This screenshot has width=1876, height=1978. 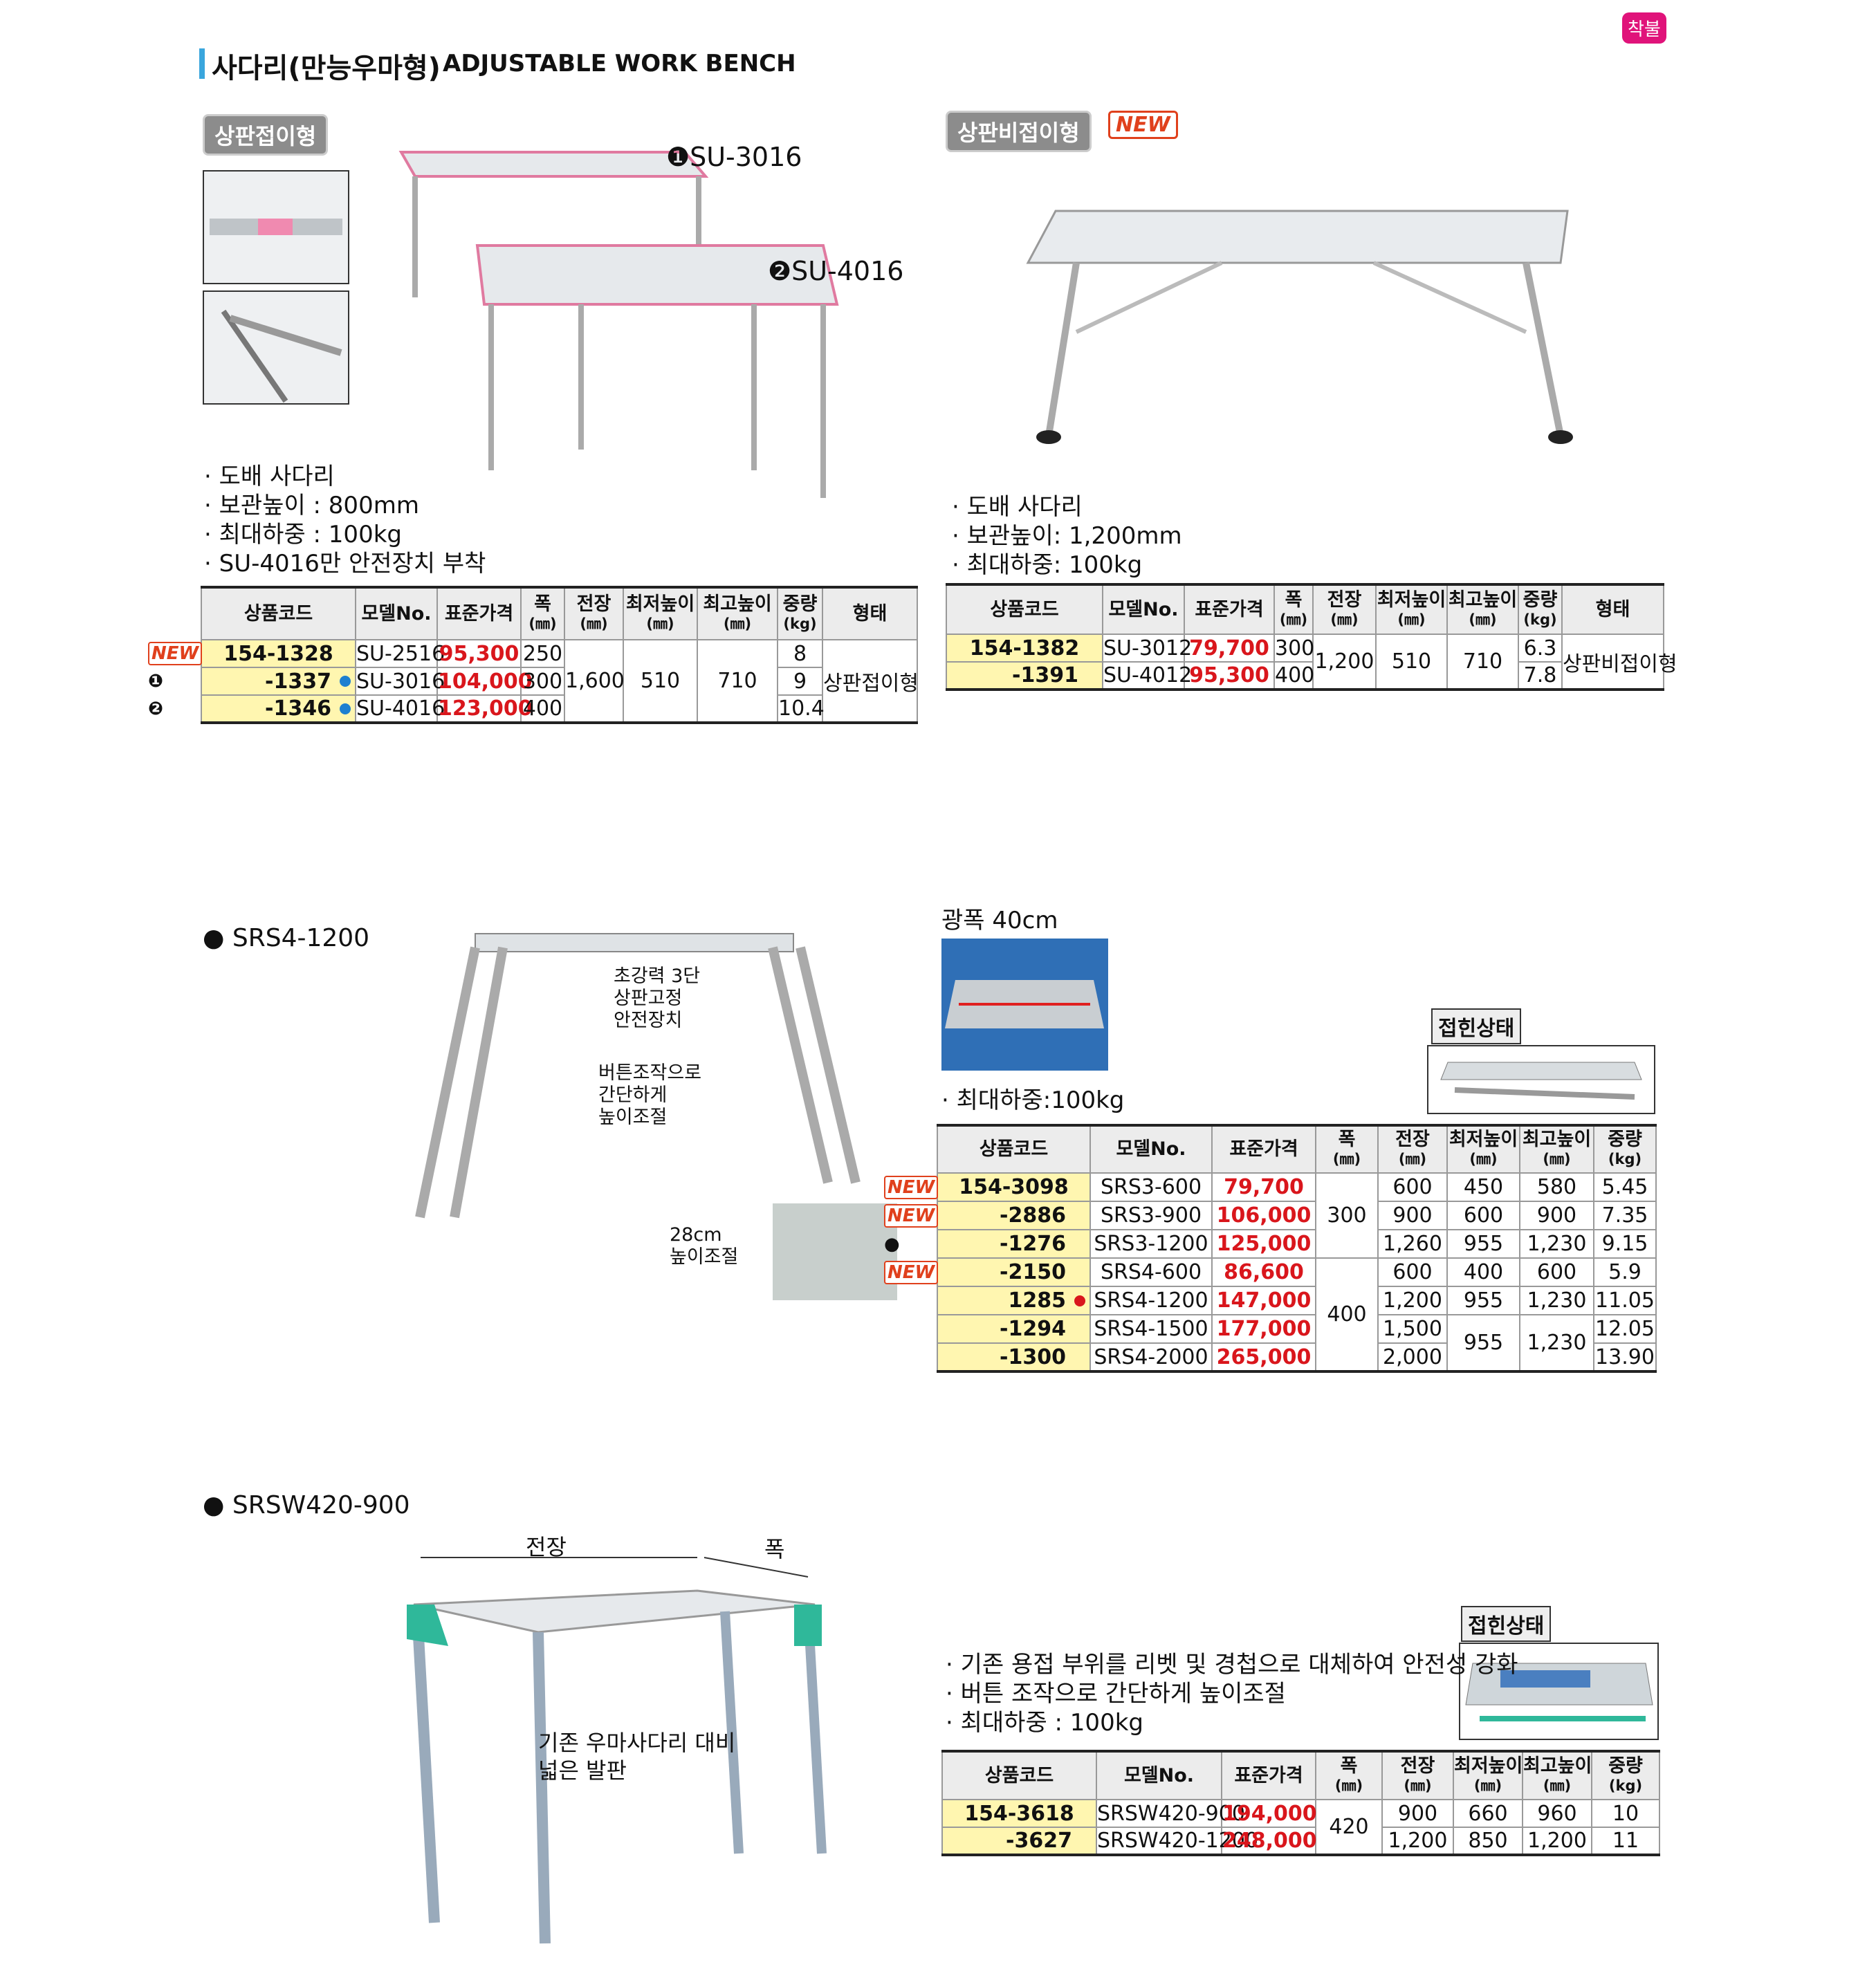 I want to click on column-header: 형태, so click(x=1613, y=609).